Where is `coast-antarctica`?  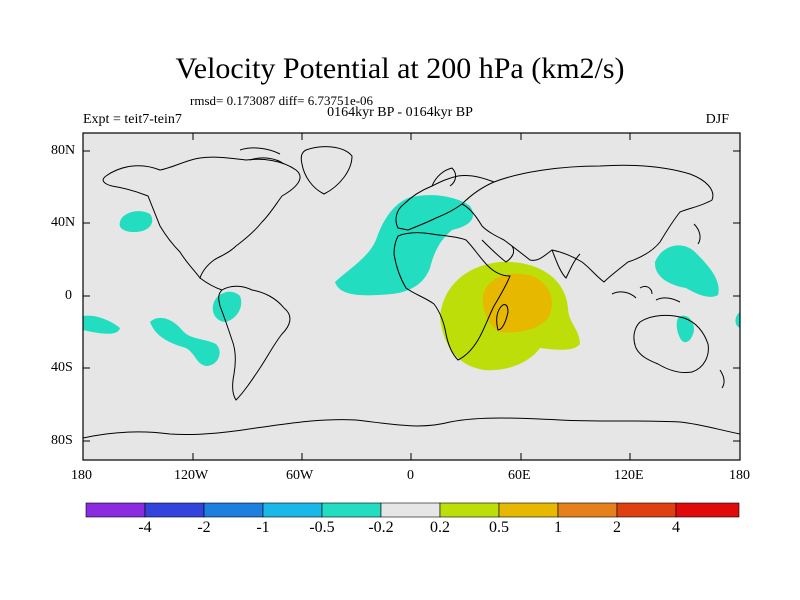
coast-antarctica is located at coordinates (411, 428).